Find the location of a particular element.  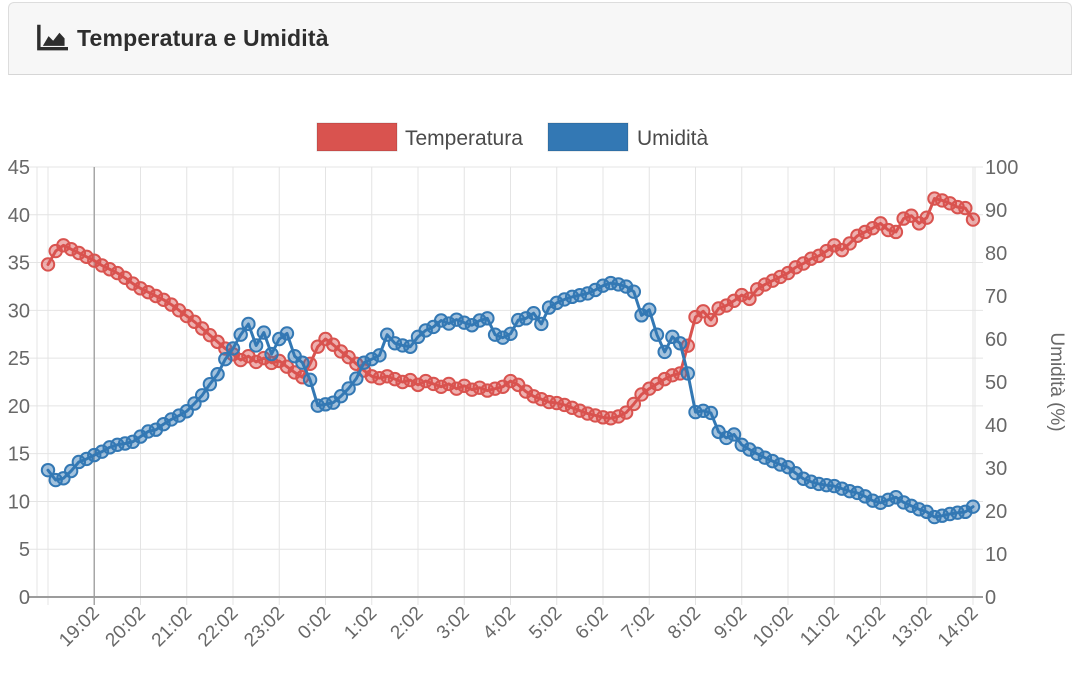

svg-text: 0 is located at coordinates (24, 598).